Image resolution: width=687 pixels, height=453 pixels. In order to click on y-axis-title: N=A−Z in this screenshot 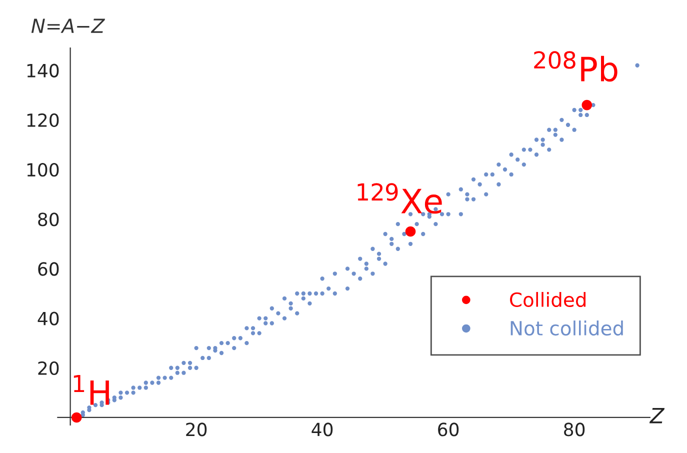, I will do `click(68, 25)`.